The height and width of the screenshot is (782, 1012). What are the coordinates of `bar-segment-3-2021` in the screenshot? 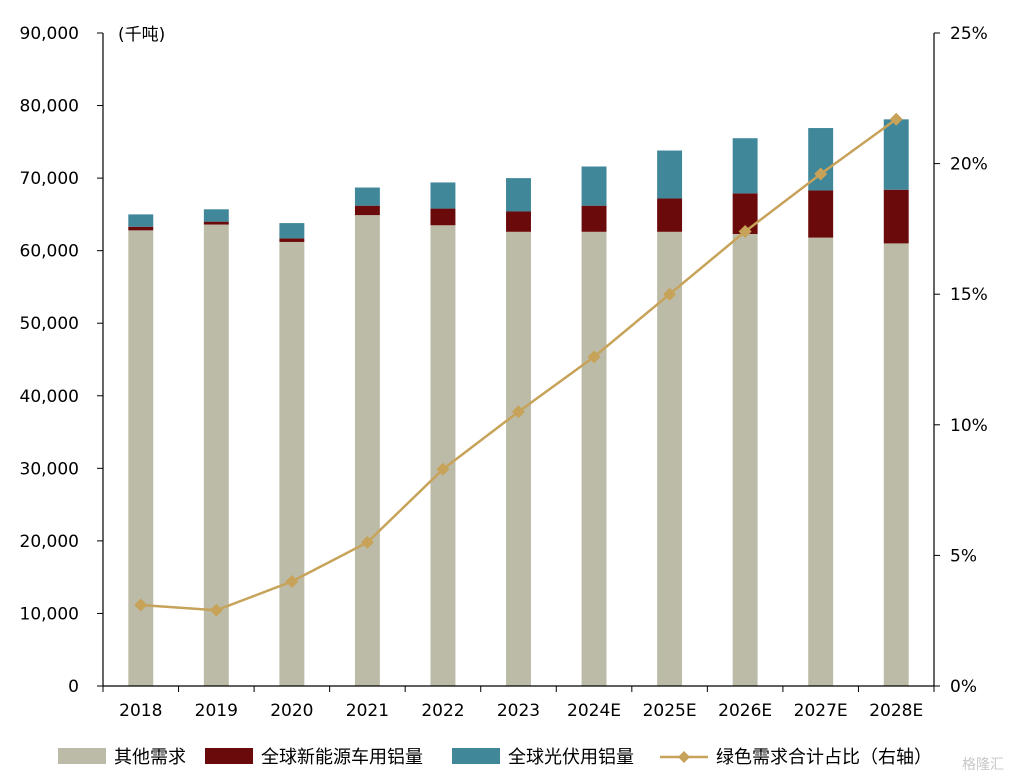 It's located at (367, 196).